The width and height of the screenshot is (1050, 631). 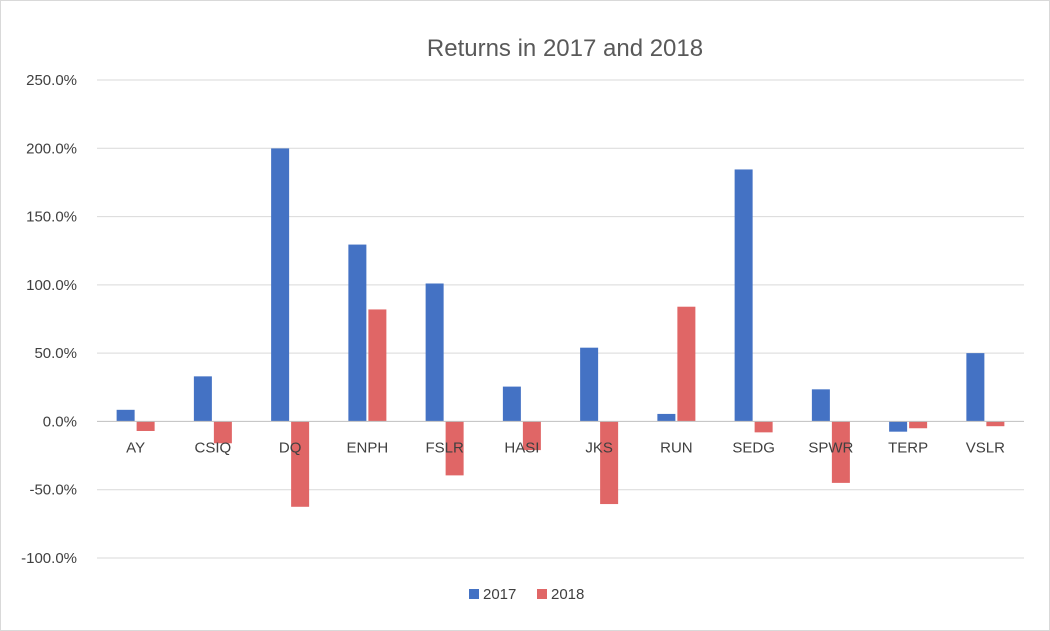 What do you see at coordinates (599, 447) in the screenshot?
I see `x-tick-label: JKS` at bounding box center [599, 447].